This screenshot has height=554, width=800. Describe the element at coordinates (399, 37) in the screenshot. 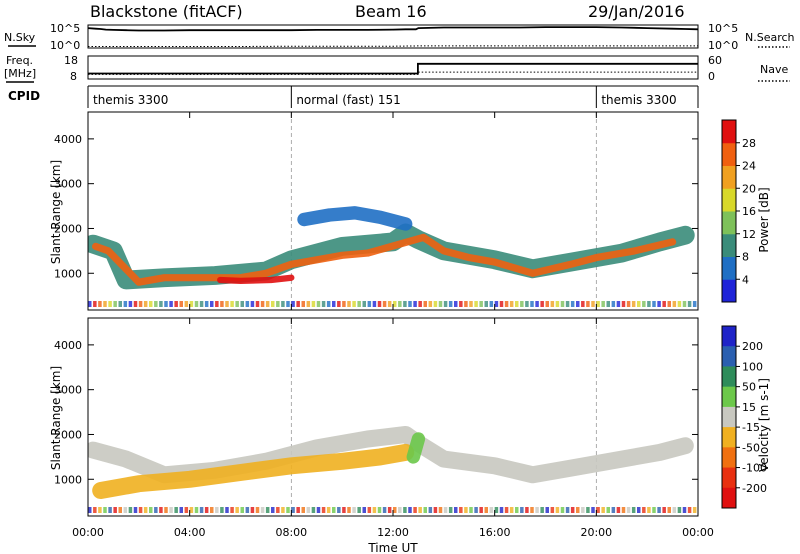

I see `noise-panel: N.Sky 10^5 10^0 10^5 10^0 N.Search` at that location.